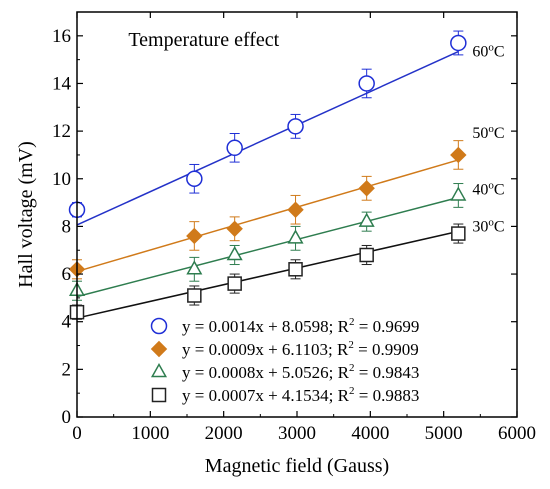 The image size is (550, 489). Describe the element at coordinates (67, 322) in the screenshot. I see `y-tick-label: 4` at that location.